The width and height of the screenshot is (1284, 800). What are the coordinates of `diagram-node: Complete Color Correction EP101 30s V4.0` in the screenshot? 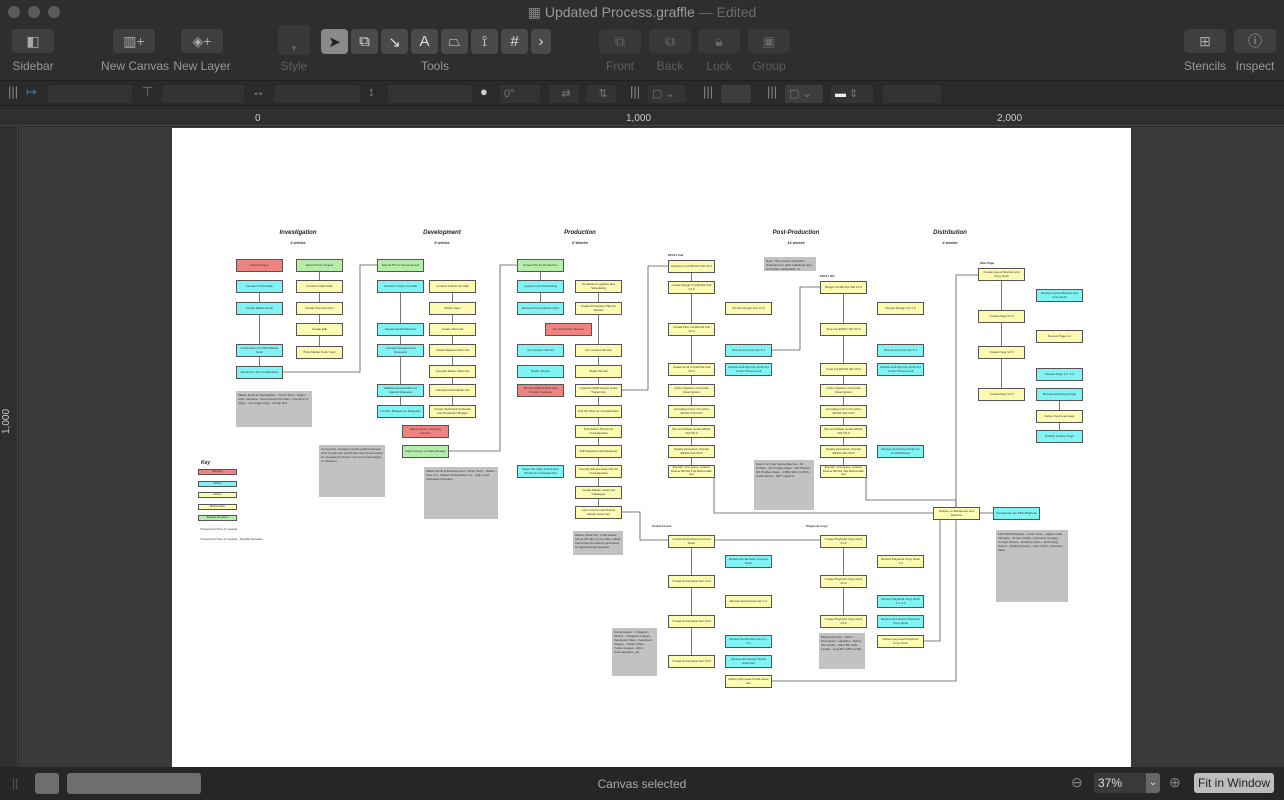 It's located at (843, 411).